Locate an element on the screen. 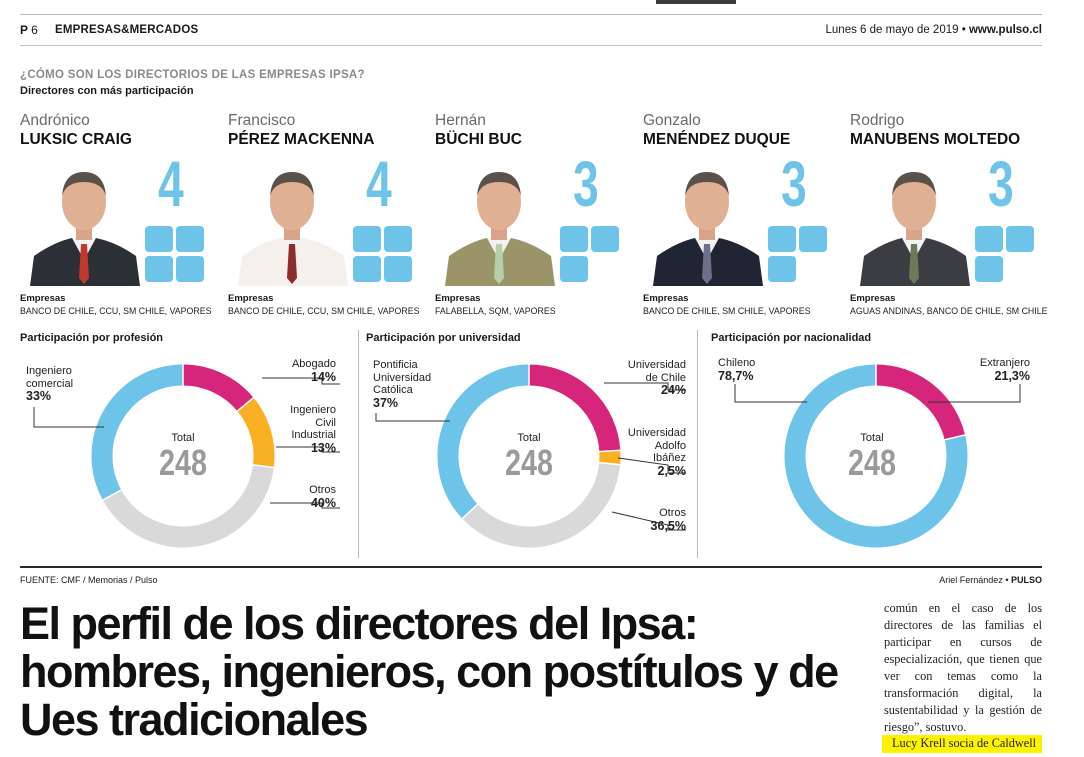  director-first-name: Francisco is located at coordinates (262, 120).